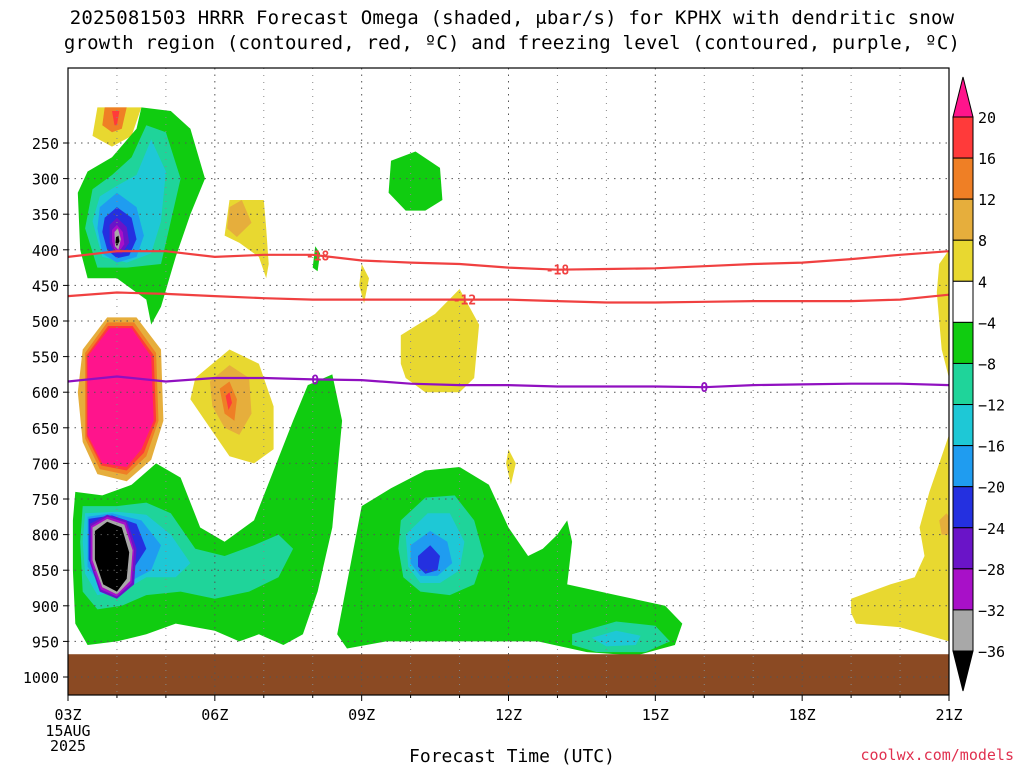 The height and width of the screenshot is (768, 1024). I want to click on colorbar-label-5: −4, so click(987, 323).